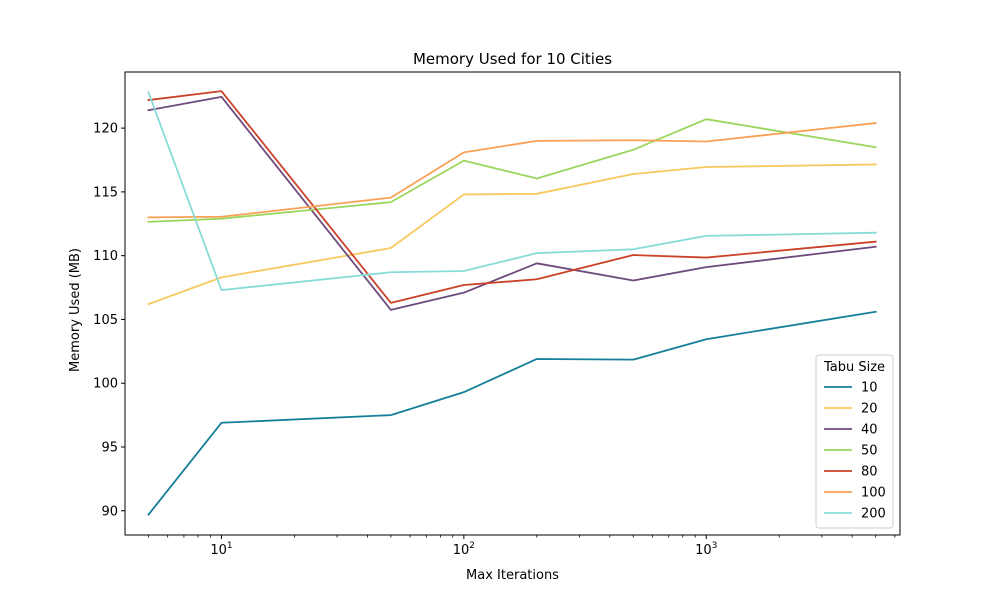 Image resolution: width=1000 pixels, height=600 pixels. Describe the element at coordinates (873, 514) in the screenshot. I see `legend-label-200: 200` at that location.